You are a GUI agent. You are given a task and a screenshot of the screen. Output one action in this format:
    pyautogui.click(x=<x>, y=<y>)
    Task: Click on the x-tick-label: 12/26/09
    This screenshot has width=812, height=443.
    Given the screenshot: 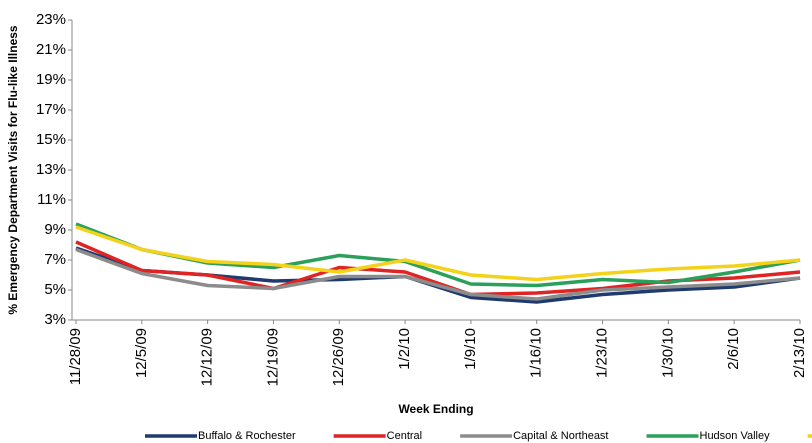 What is the action you would take?
    pyautogui.click(x=338, y=357)
    